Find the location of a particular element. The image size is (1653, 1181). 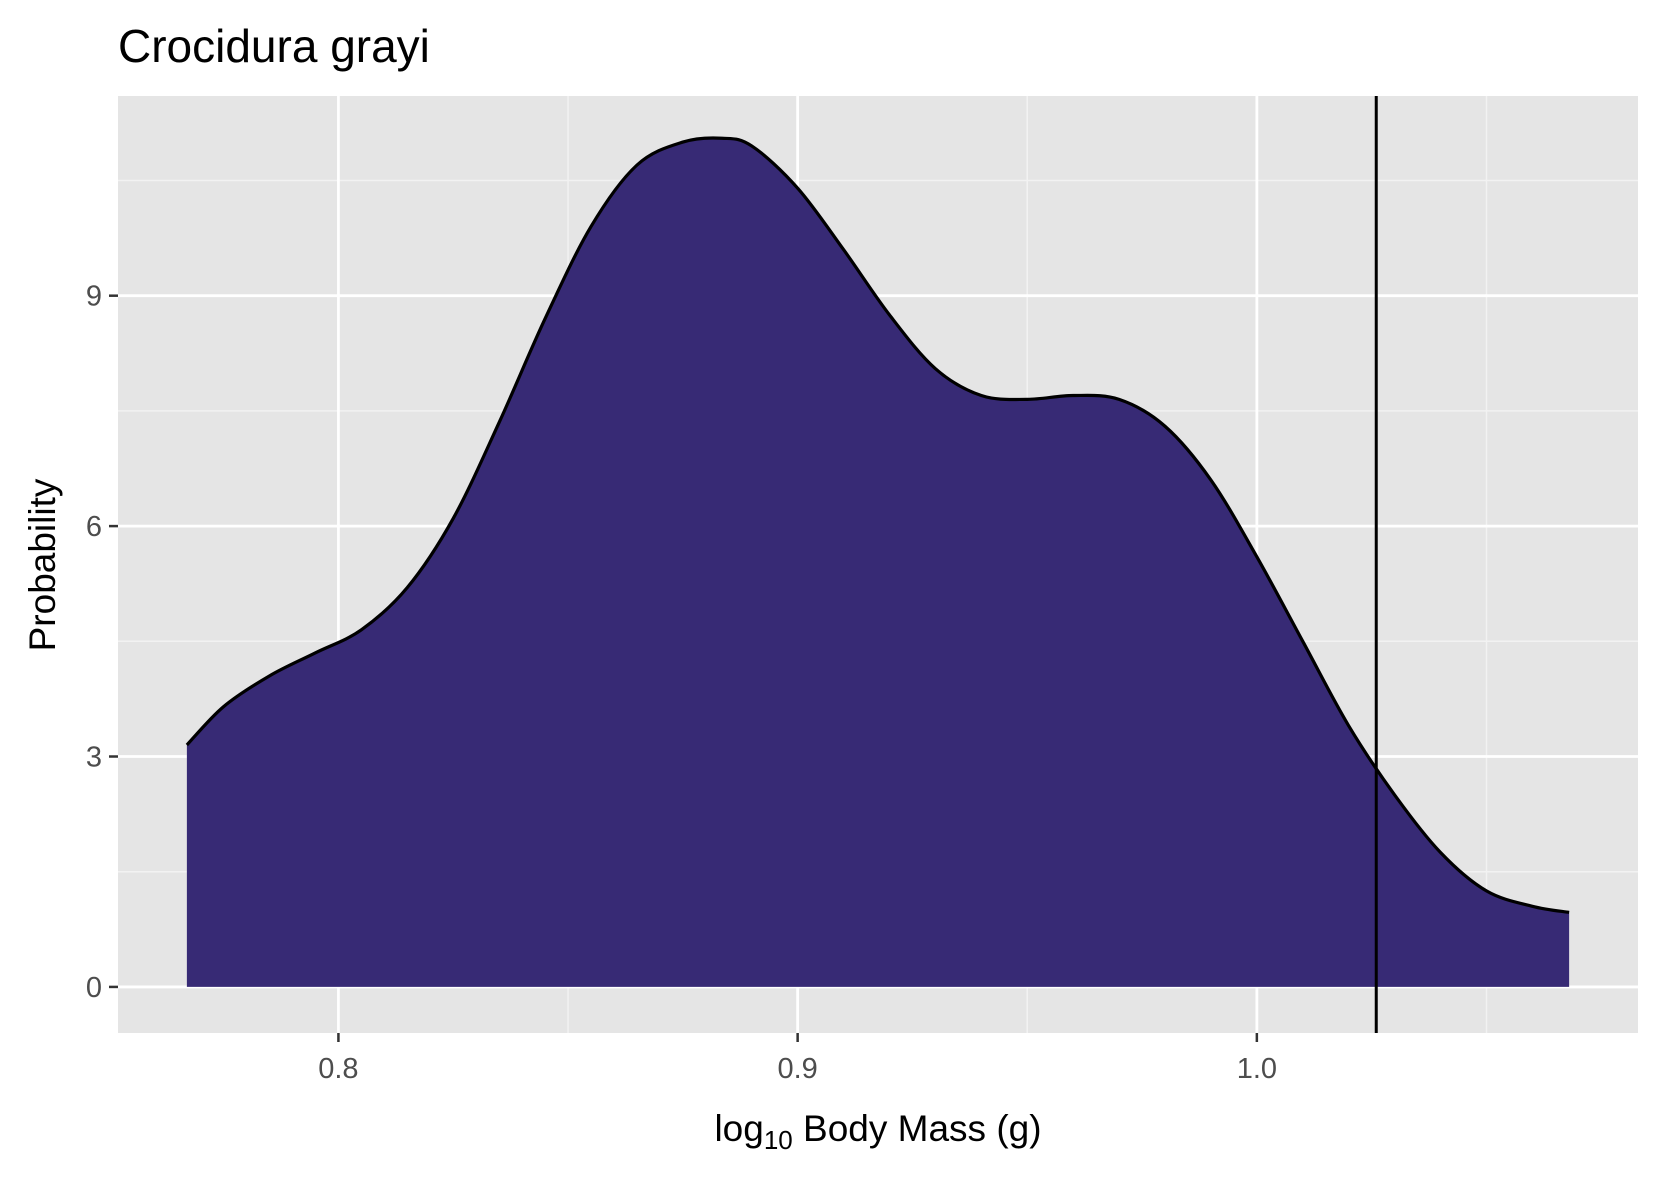

chart-title: Crocidura grayi is located at coordinates (274, 46).